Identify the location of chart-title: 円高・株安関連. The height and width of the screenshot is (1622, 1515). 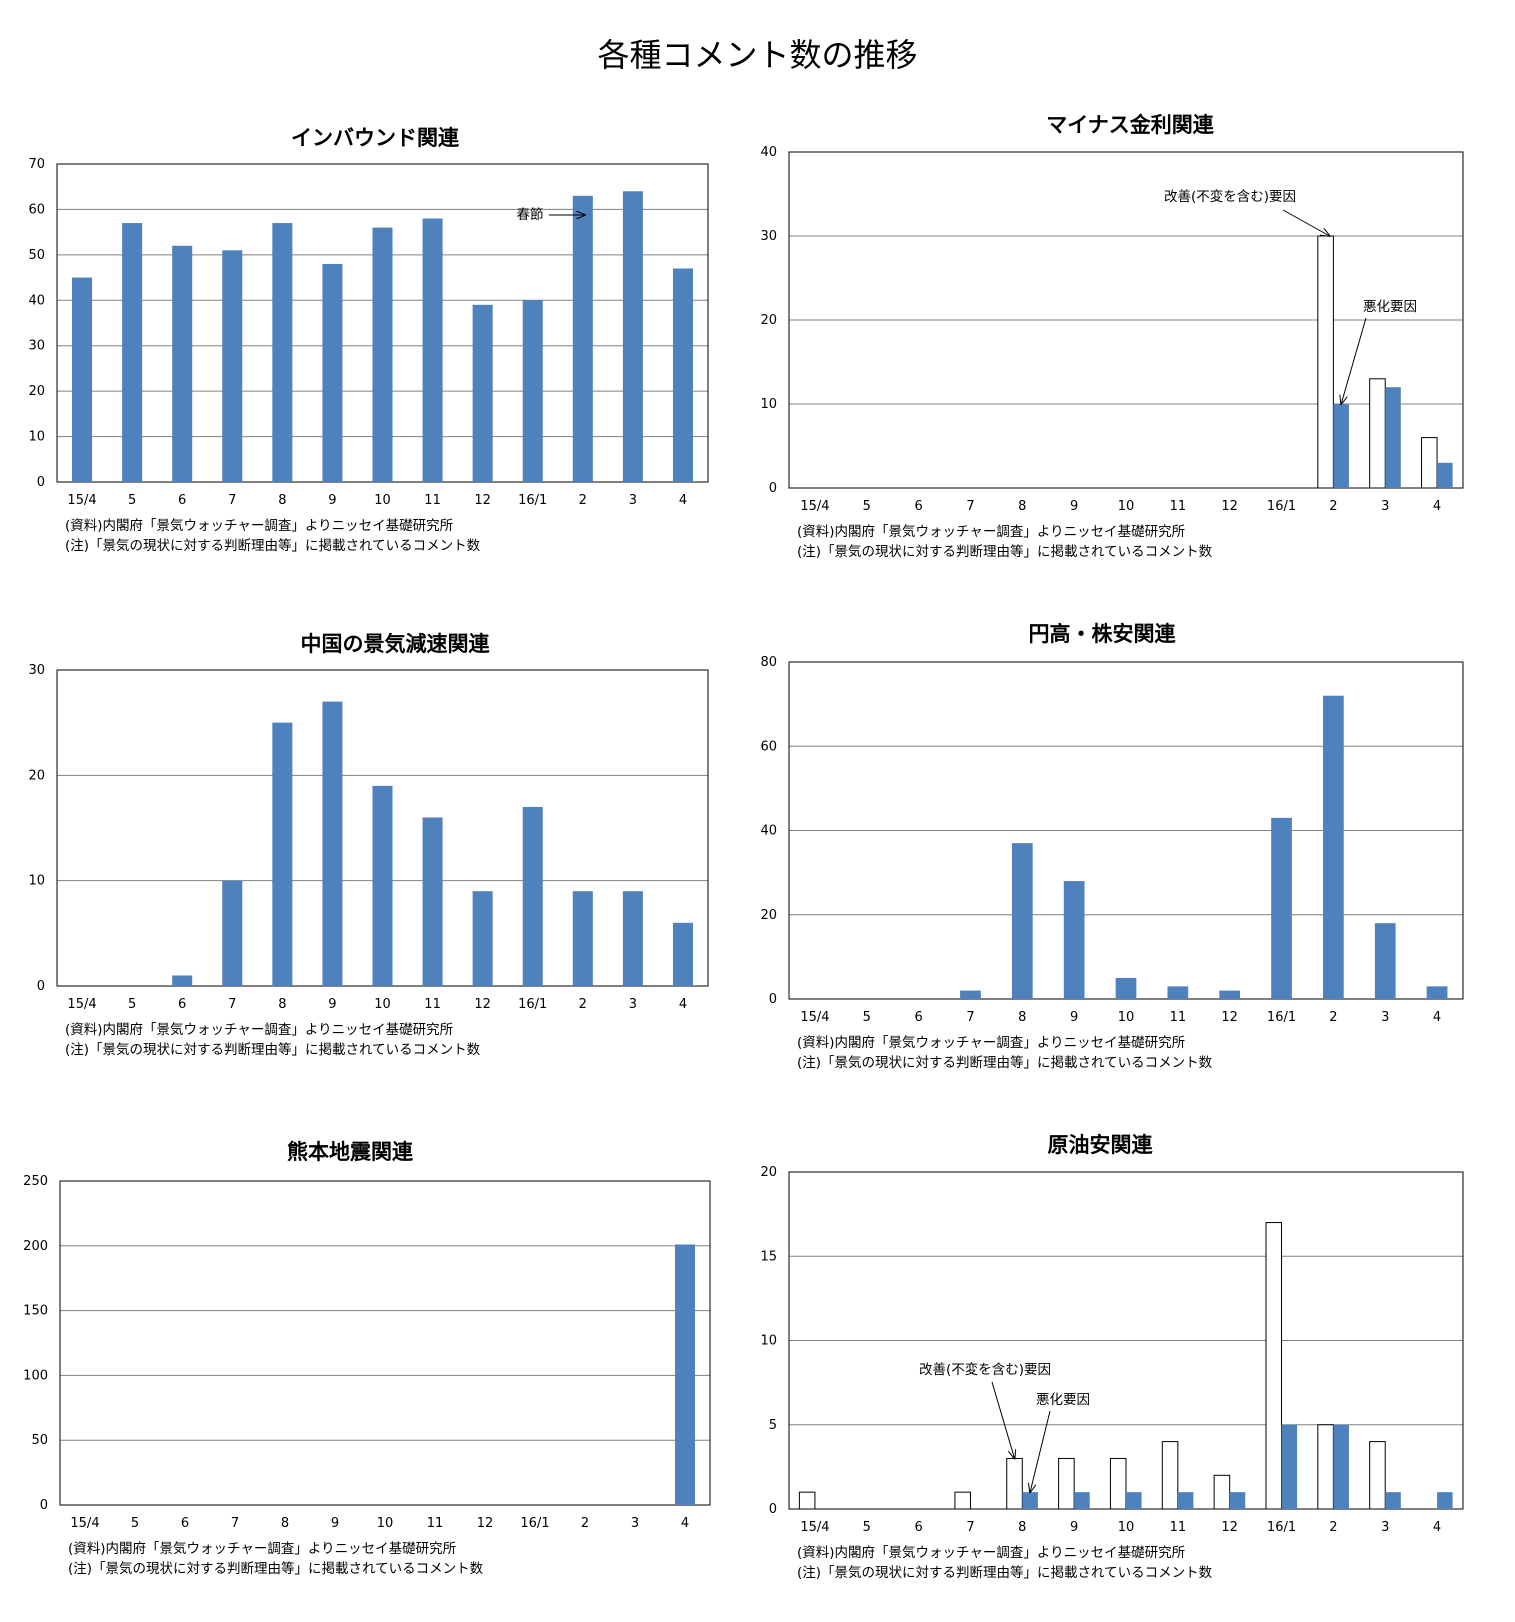
(1103, 634).